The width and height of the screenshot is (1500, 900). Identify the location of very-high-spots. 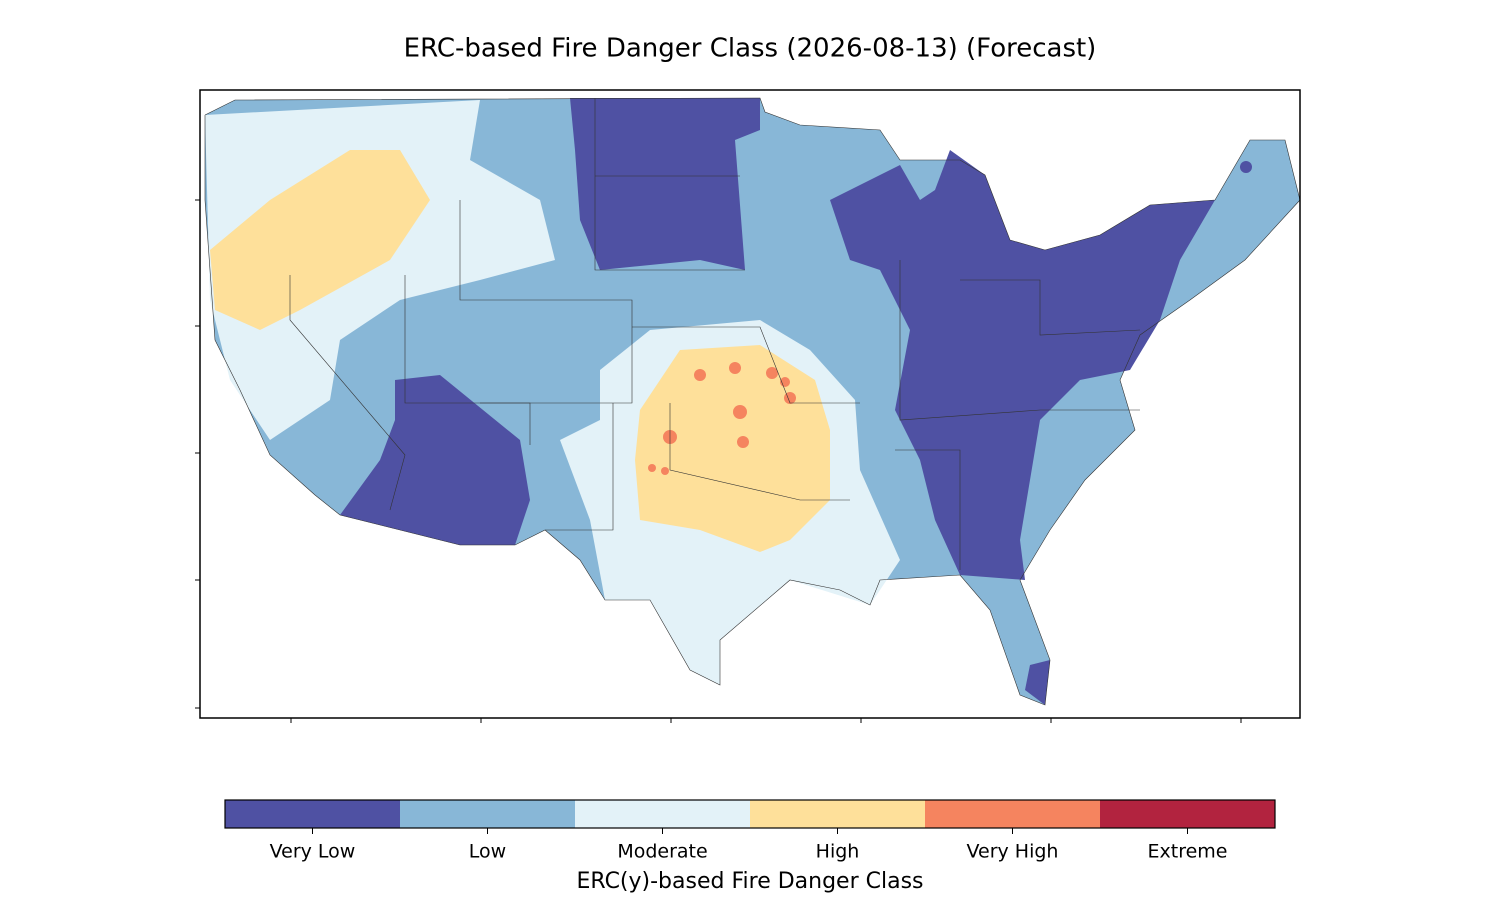
(722, 418).